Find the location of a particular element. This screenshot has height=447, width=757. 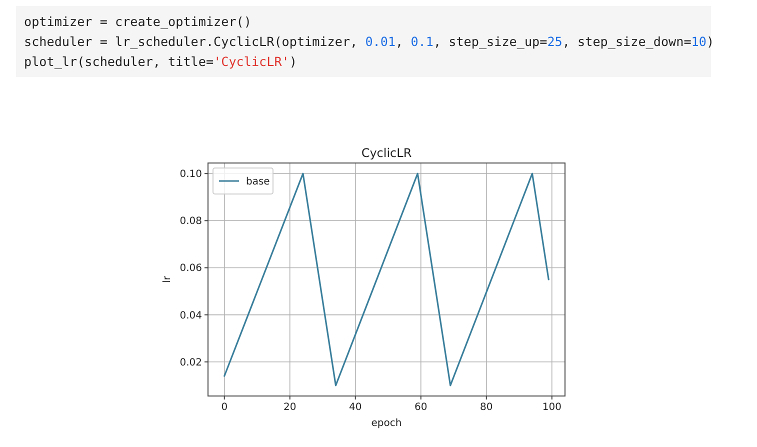

y-tick-label: 0.10 is located at coordinates (191, 174).